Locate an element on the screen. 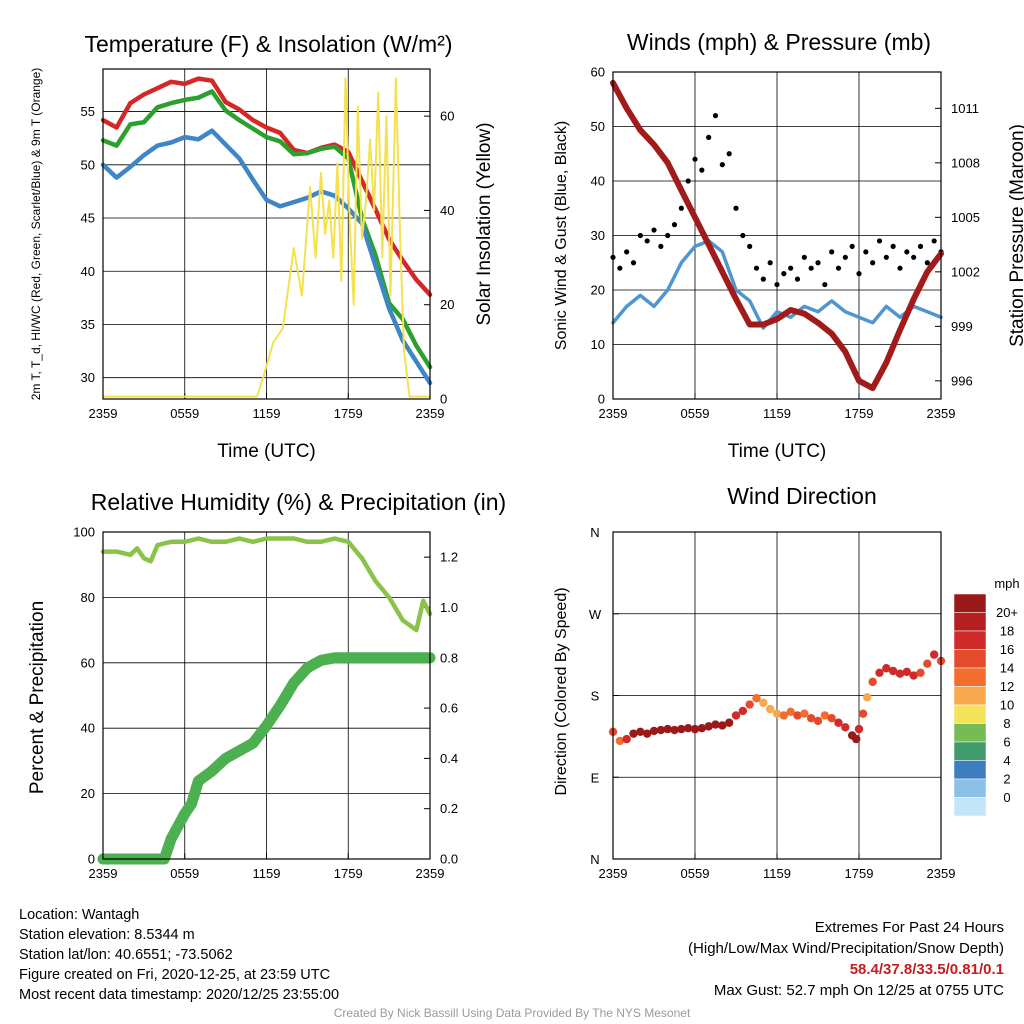 This screenshot has height=1024, width=1024. latlon-text: Station lat/lon: 40.6551; -73.5062 is located at coordinates (126, 955).